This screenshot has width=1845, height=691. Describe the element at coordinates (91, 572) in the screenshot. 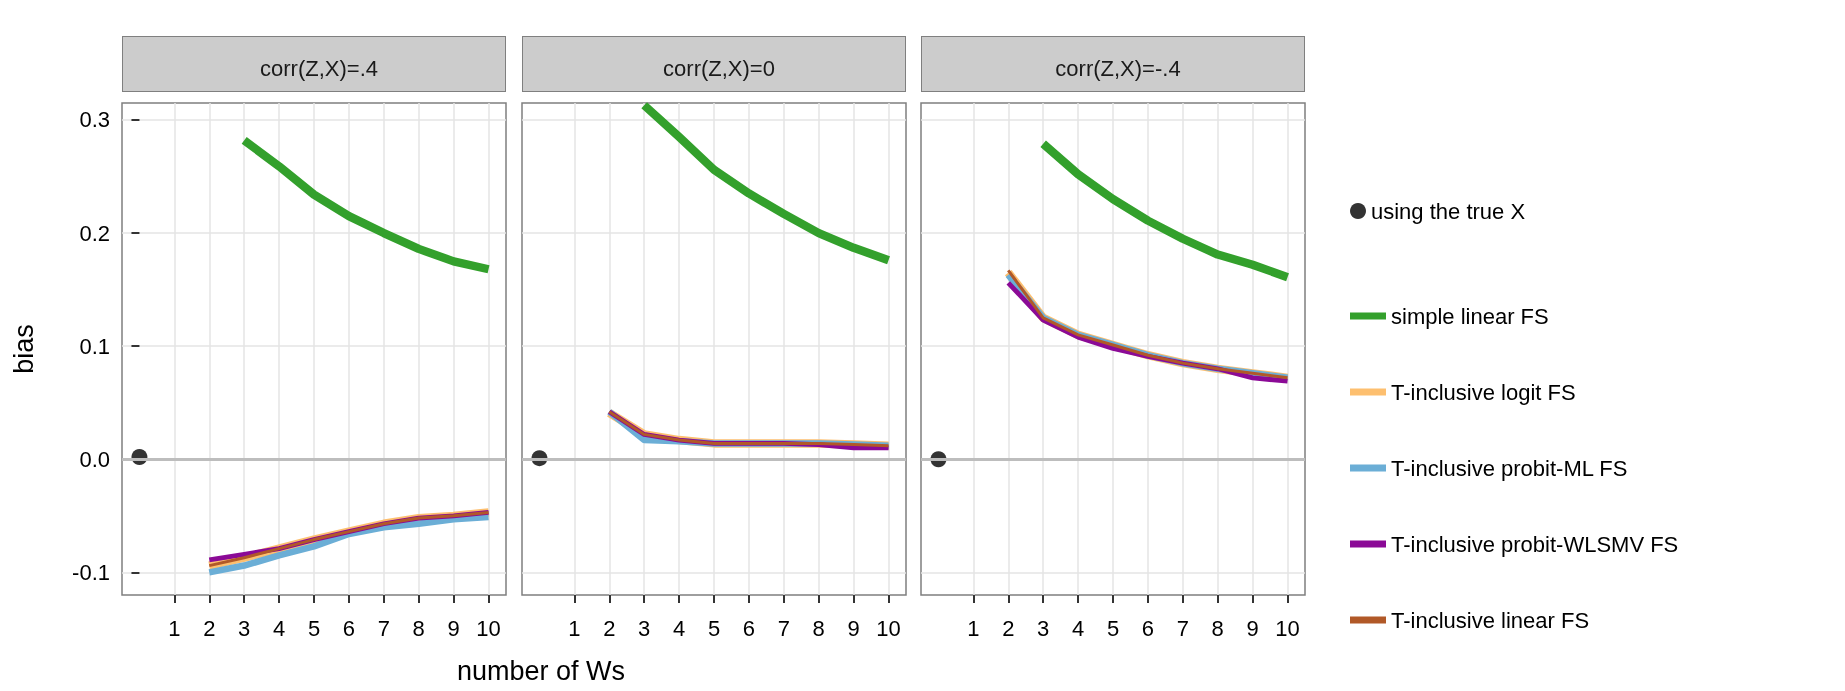

I see `y-tick-label: -0.1` at that location.